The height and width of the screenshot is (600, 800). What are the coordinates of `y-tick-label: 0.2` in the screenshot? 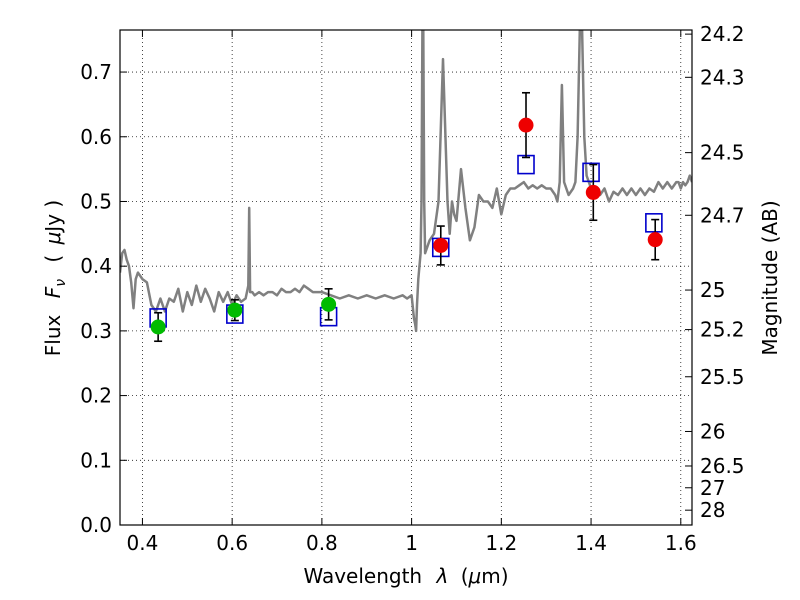 It's located at (96, 396).